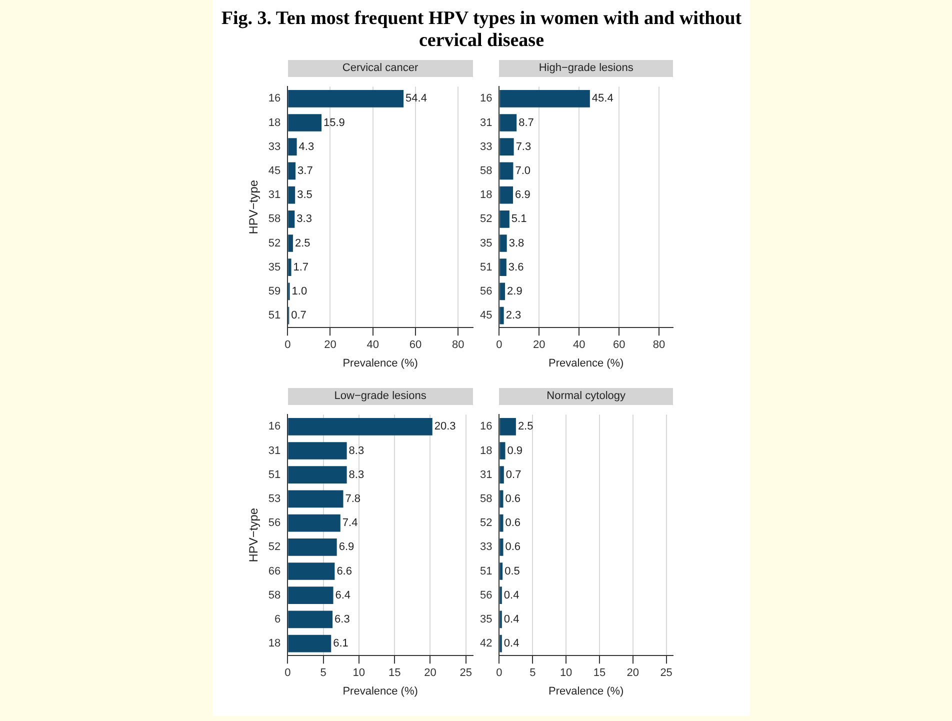  Describe the element at coordinates (340, 644) in the screenshot. I see `data-label: 6.1` at that location.